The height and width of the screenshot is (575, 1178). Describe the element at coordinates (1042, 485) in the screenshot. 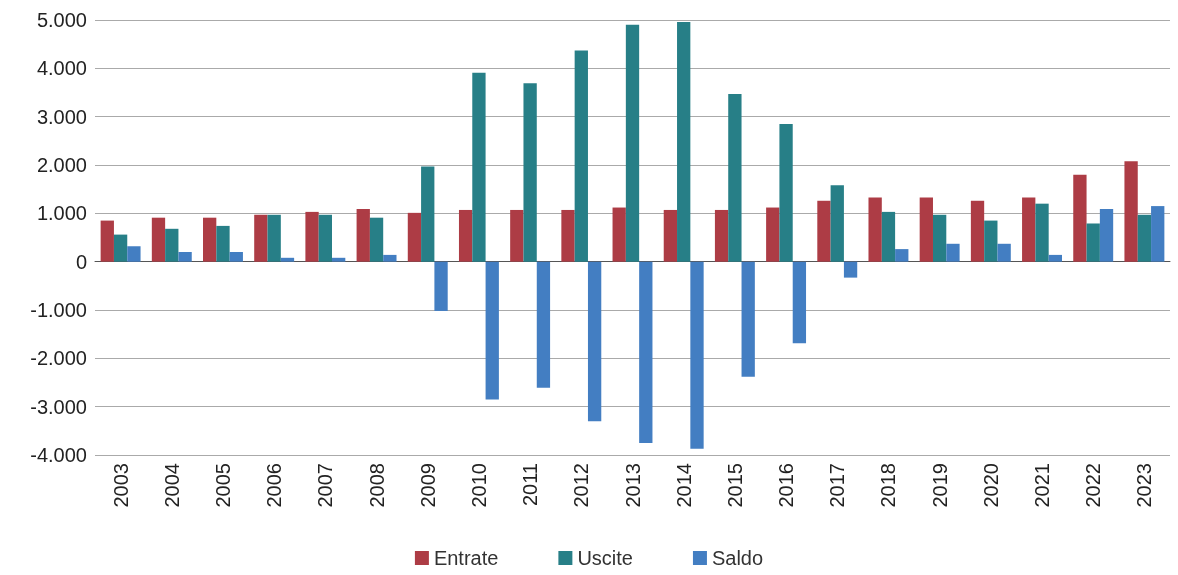

I see `x-tick-label: 2021` at that location.